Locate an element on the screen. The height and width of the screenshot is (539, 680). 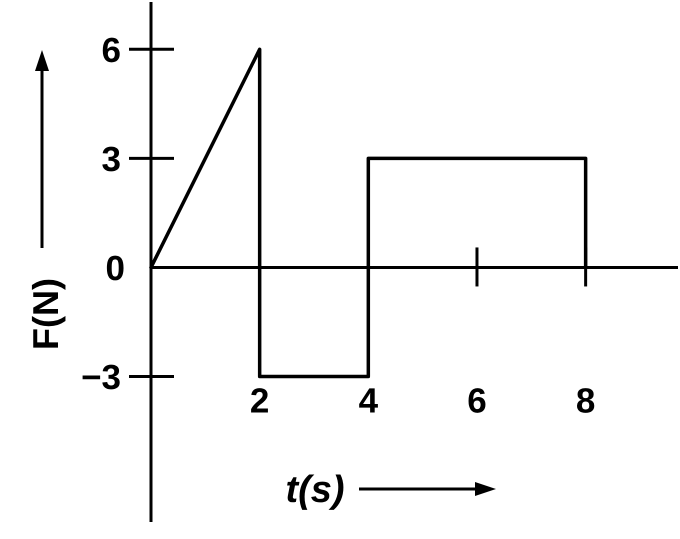
y-tick-label: 3 is located at coordinates (111, 159).